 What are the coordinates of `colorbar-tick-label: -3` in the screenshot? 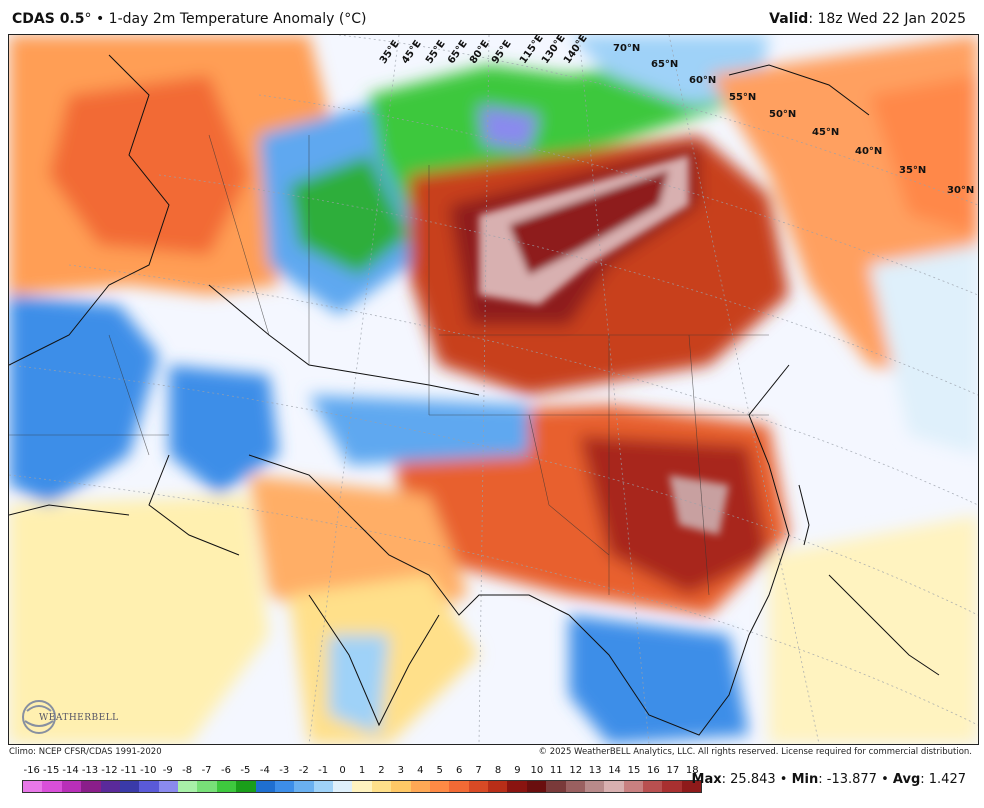 It's located at (284, 770).